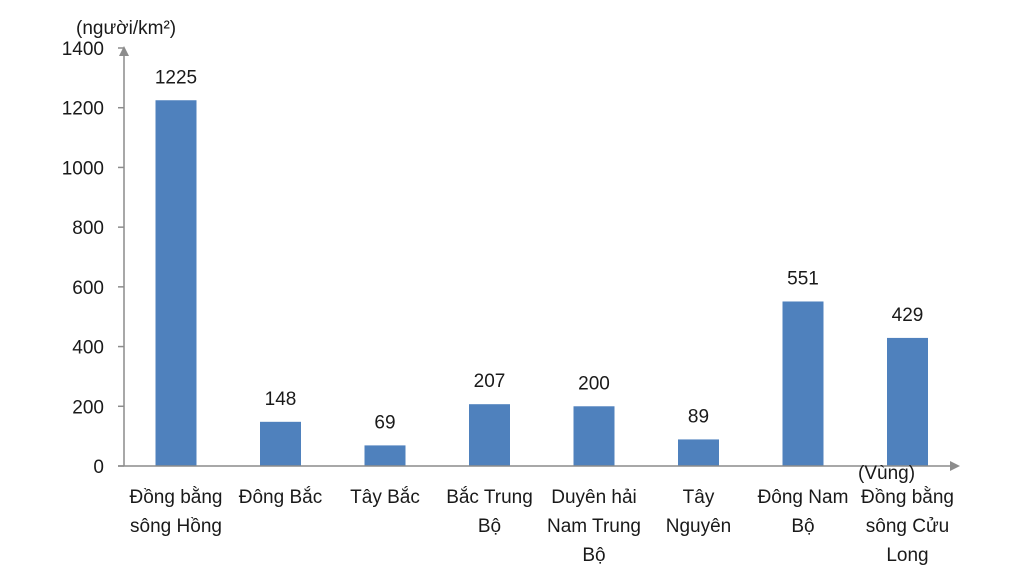  What do you see at coordinates (88, 228) in the screenshot?
I see `y-tick-label: 800` at bounding box center [88, 228].